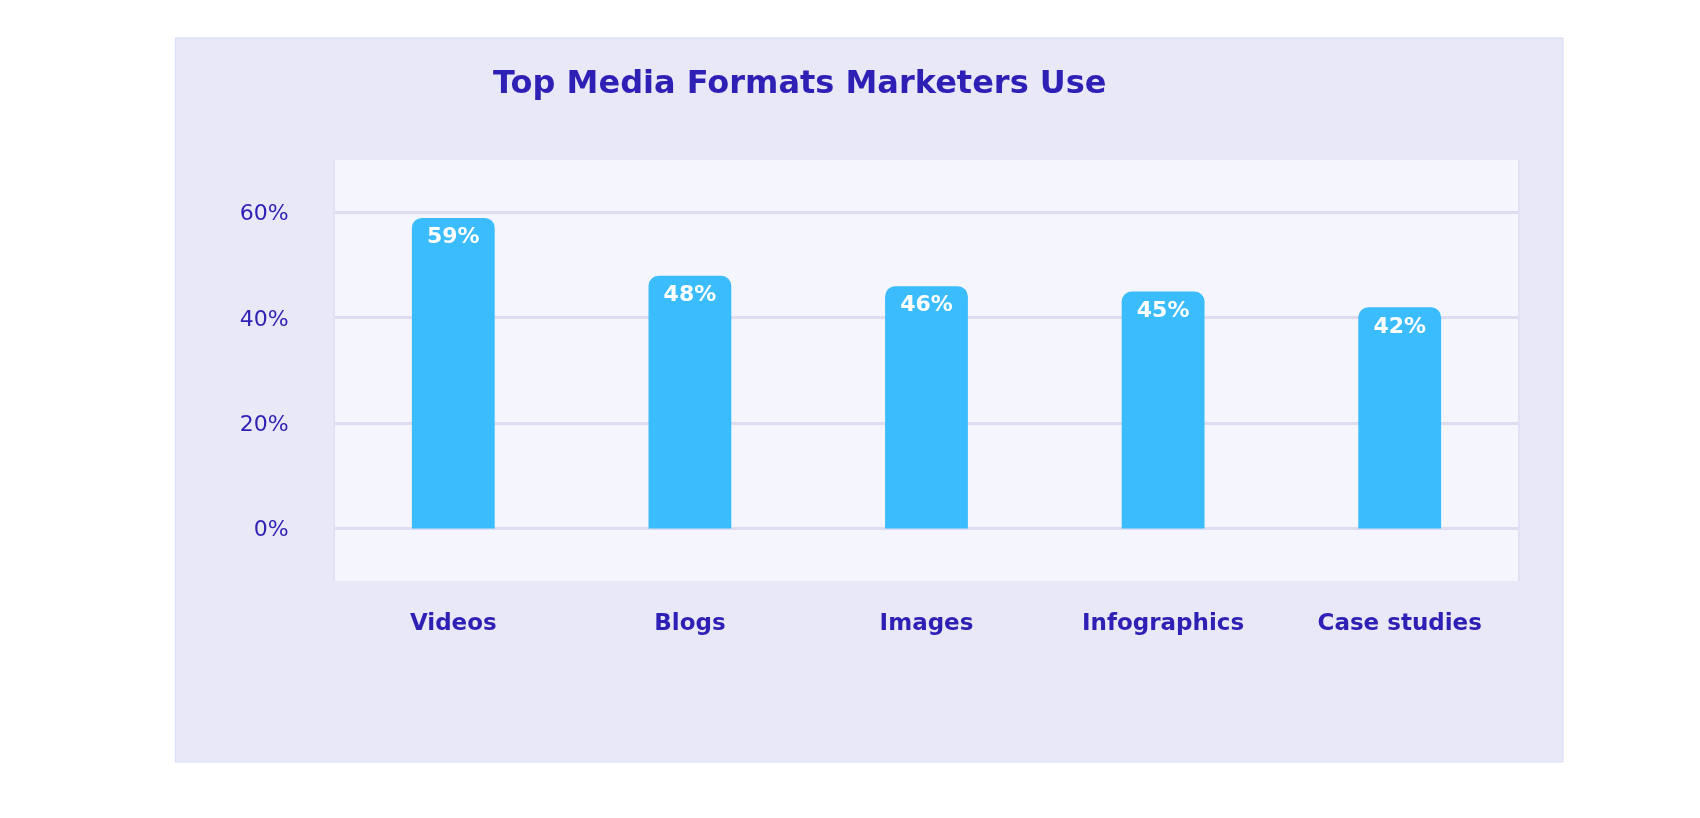 Image resolution: width=1700 pixels, height=818 pixels. I want to click on x-tick-label: Images, so click(926, 622).